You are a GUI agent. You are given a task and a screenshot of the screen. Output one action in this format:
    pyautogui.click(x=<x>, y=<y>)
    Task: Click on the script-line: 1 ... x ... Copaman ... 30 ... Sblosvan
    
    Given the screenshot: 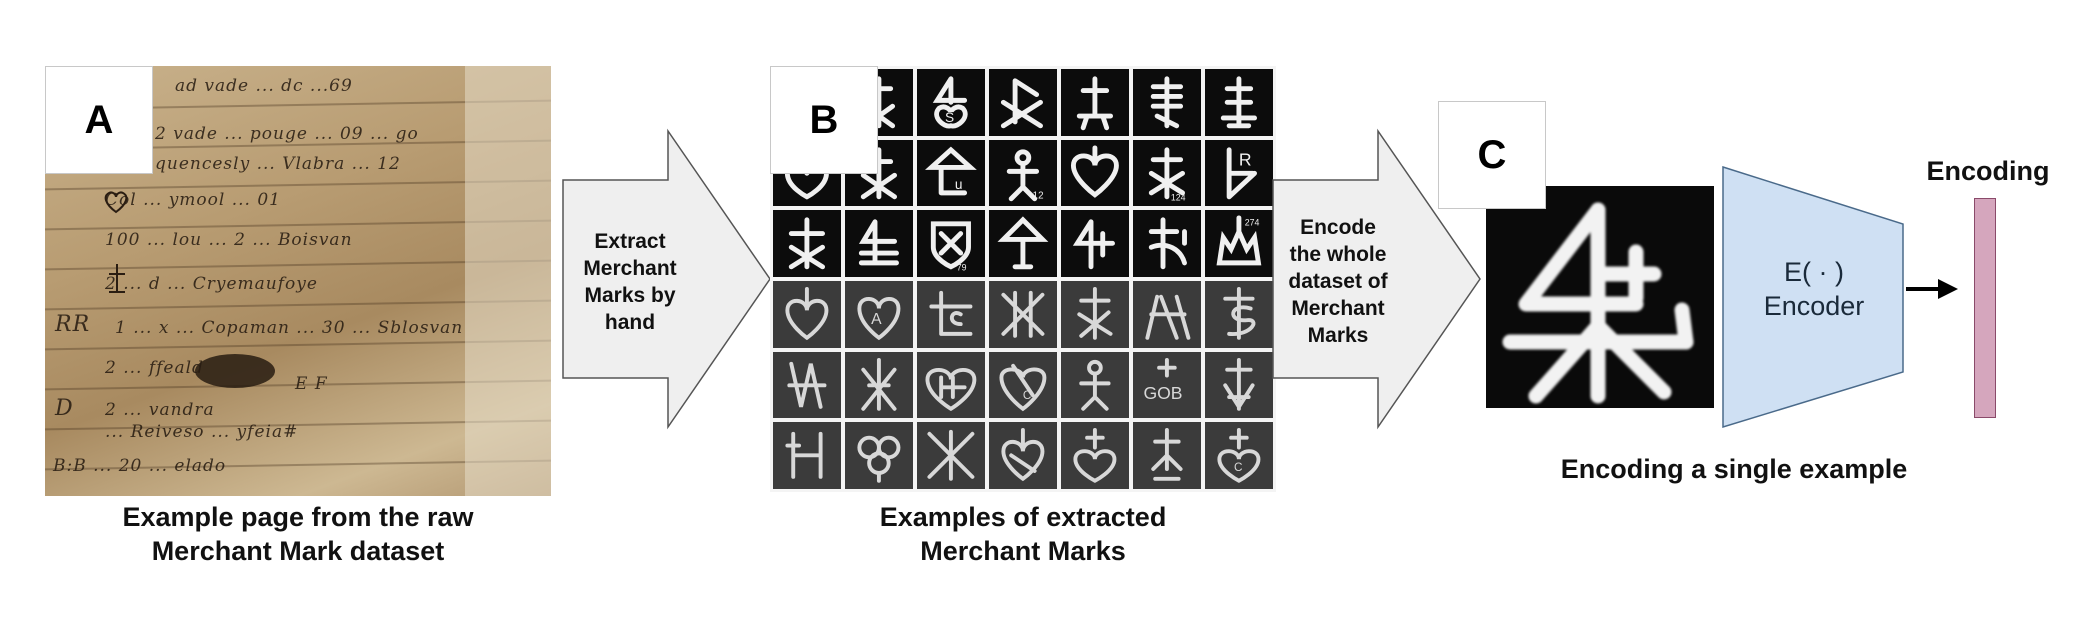 What is the action you would take?
    pyautogui.click(x=289, y=328)
    